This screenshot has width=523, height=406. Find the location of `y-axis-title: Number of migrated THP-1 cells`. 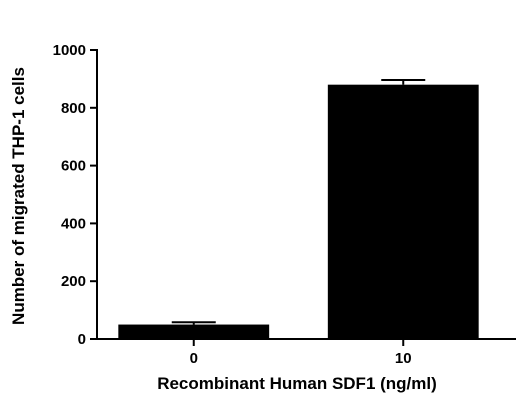

y-axis-title: Number of migrated THP-1 cells is located at coordinates (18, 196).